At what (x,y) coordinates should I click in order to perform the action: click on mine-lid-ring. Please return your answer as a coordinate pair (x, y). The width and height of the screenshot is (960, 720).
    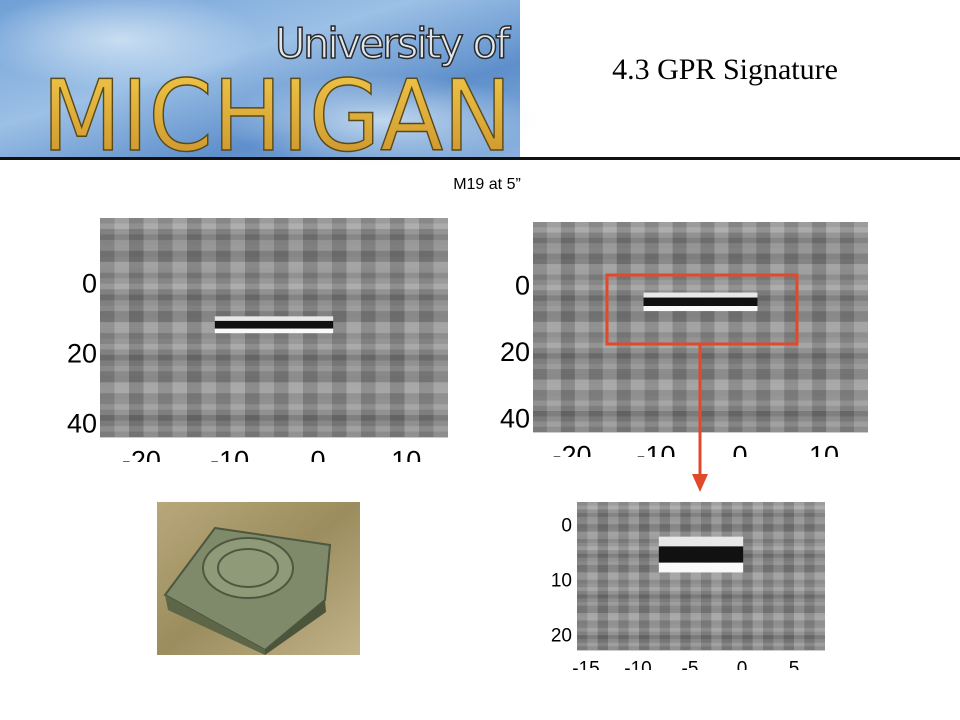
    Looking at the image, I should click on (248, 568).